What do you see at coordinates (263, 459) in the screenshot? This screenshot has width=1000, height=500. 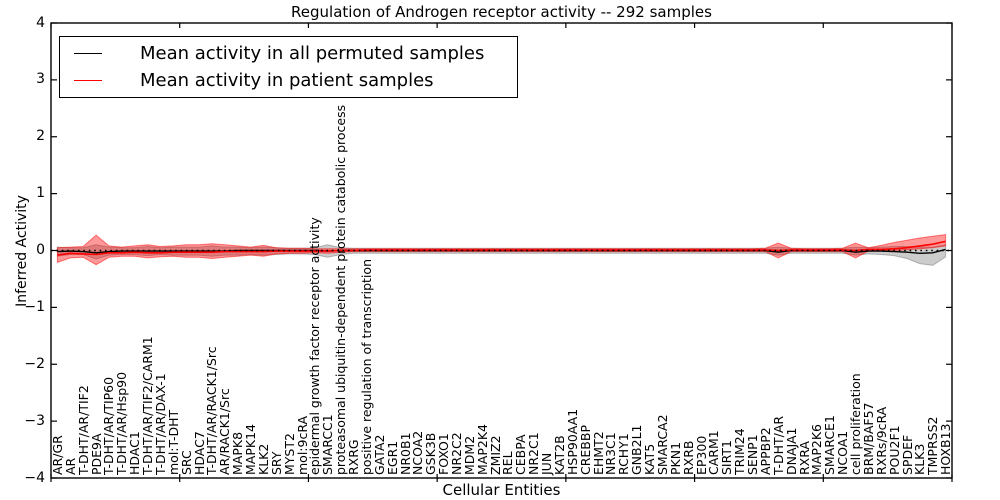 I see `x-category-label: KLK2` at bounding box center [263, 459].